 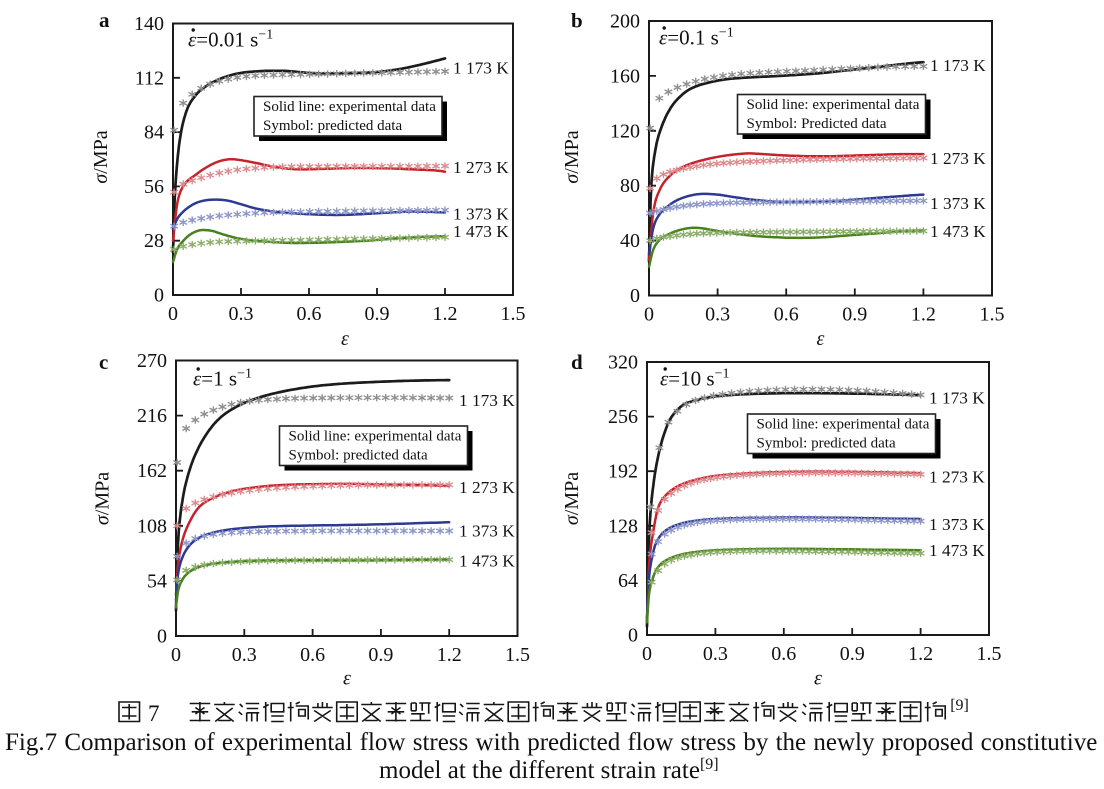 What do you see at coordinates (959, 705) in the screenshot?
I see `svg-text: [9]` at bounding box center [959, 705].